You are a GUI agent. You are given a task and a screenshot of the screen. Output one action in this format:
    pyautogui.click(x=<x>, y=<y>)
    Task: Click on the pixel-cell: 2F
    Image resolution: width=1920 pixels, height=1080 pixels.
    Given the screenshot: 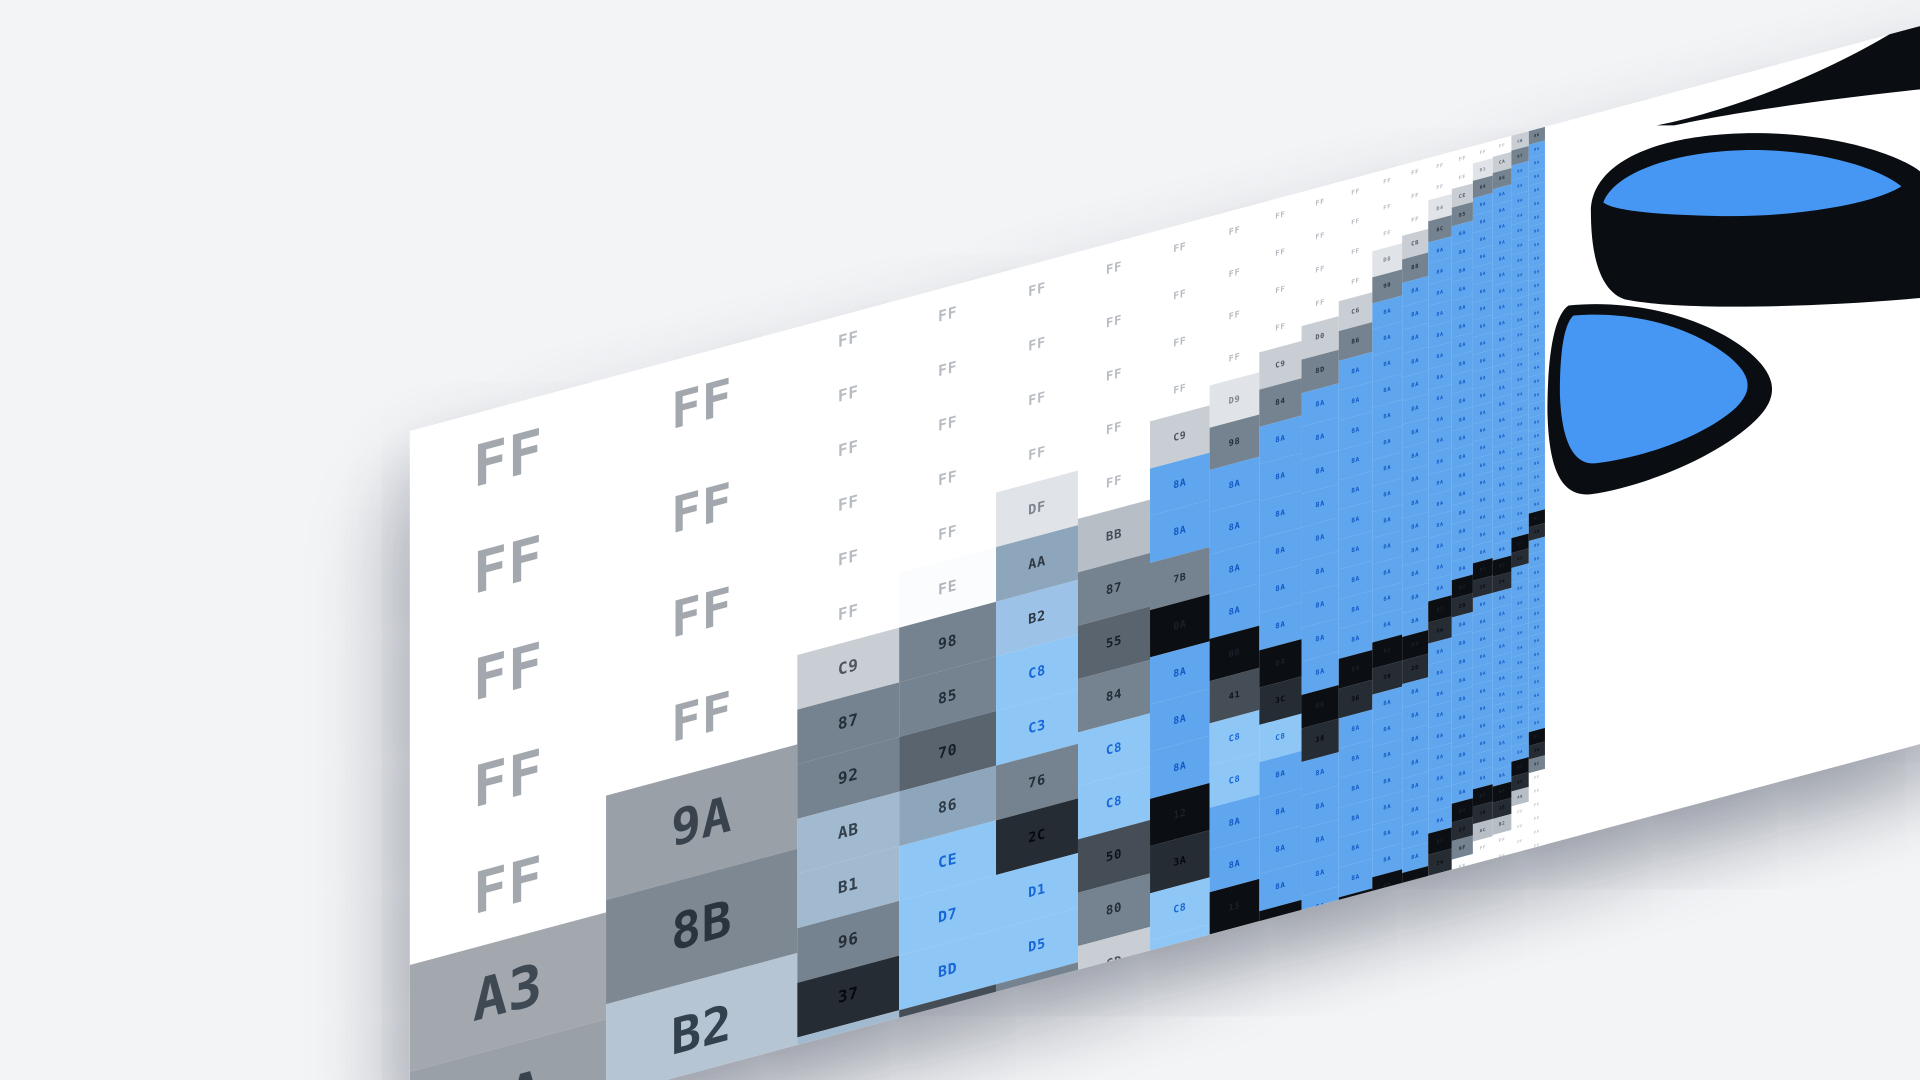 What is the action you would take?
    pyautogui.click(x=1320, y=975)
    